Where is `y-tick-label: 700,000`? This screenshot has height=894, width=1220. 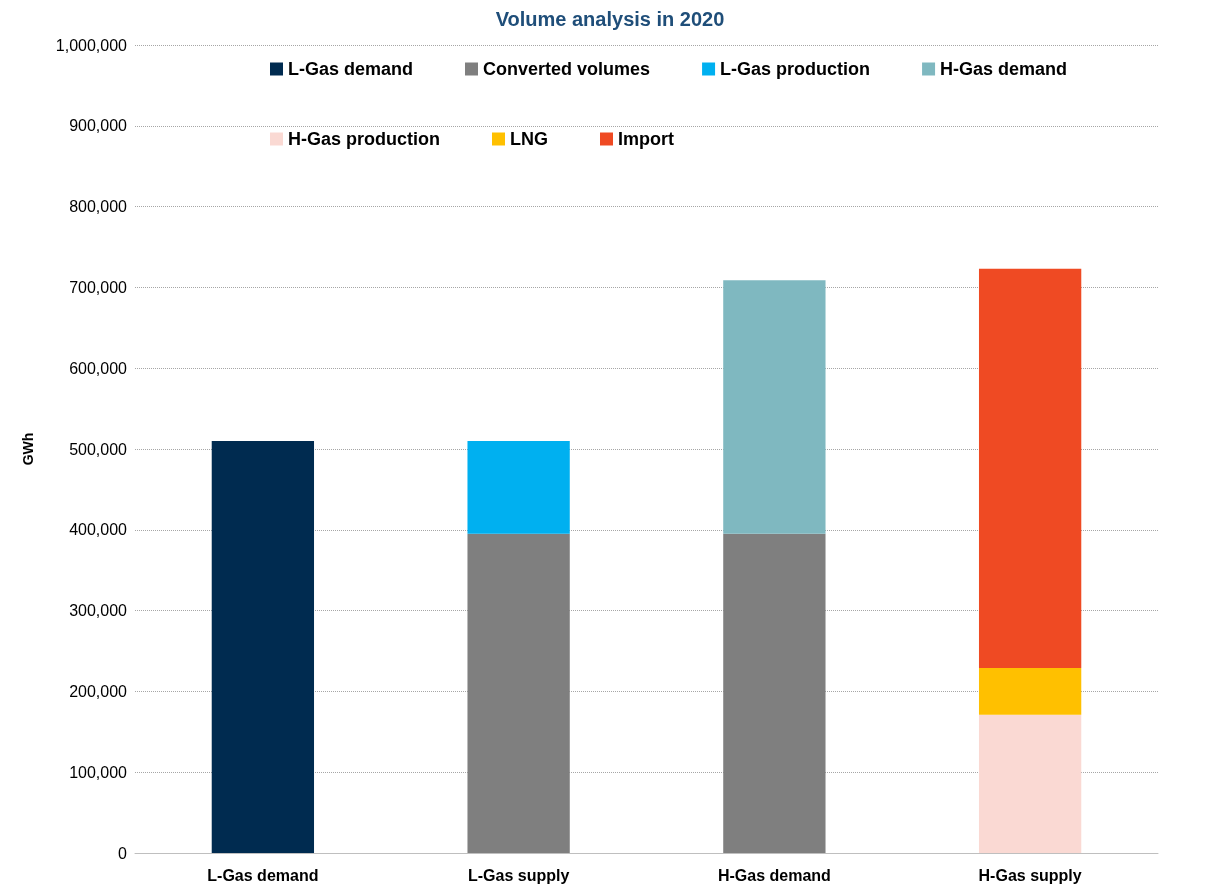
y-tick-label: 700,000 is located at coordinates (98, 287).